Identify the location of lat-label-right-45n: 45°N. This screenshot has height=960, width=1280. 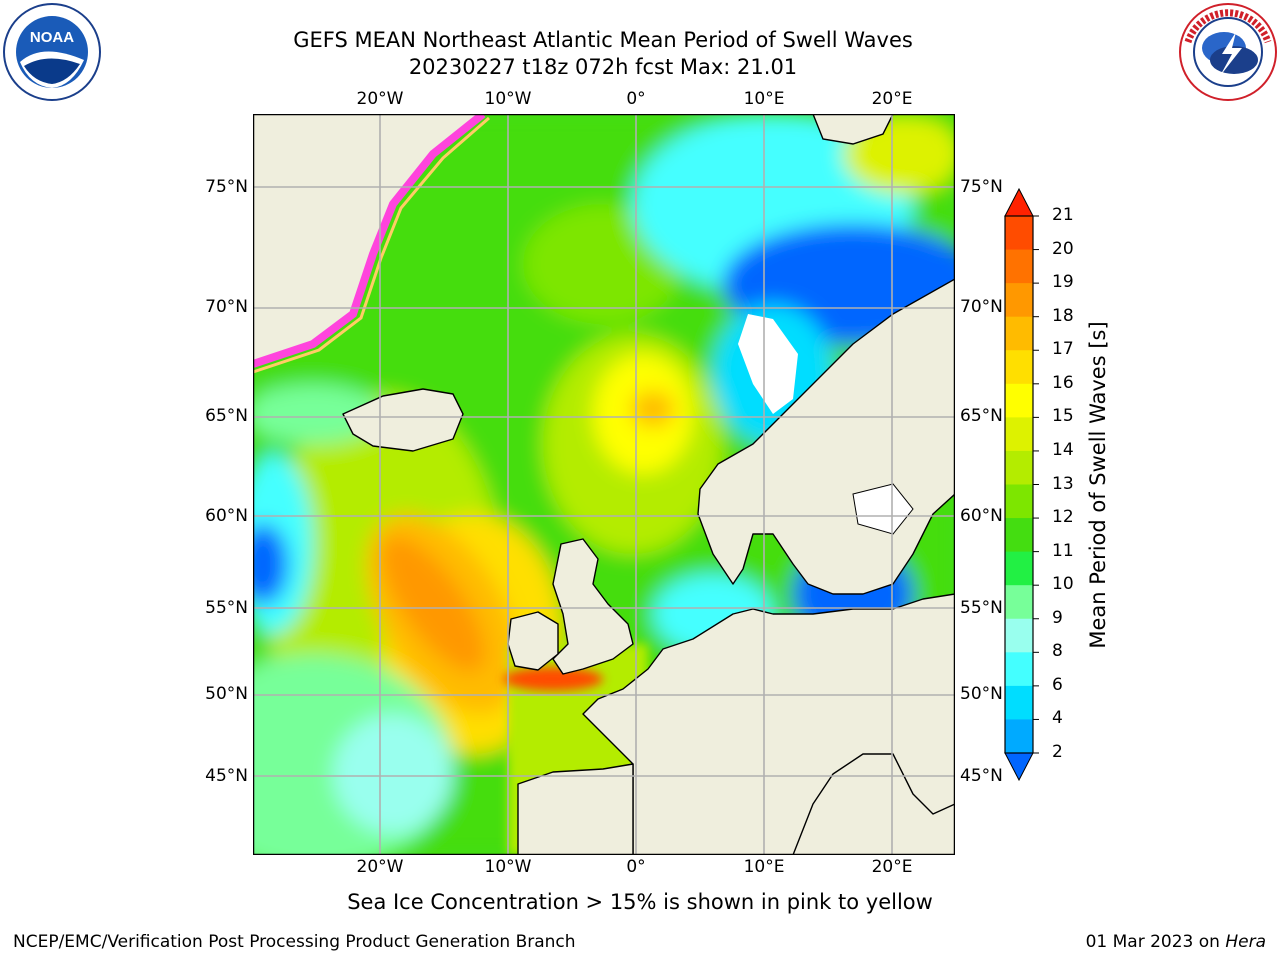
(981, 776).